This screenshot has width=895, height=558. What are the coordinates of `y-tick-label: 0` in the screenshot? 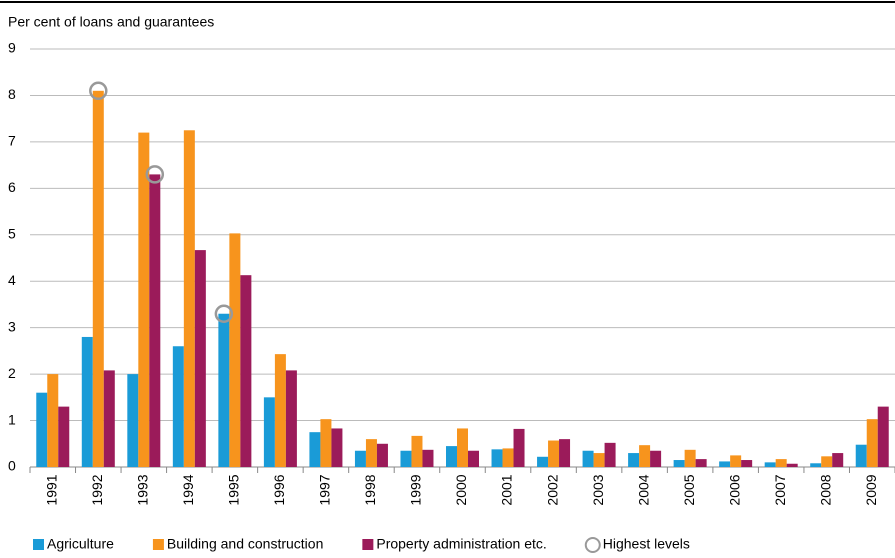 It's located at (12, 466).